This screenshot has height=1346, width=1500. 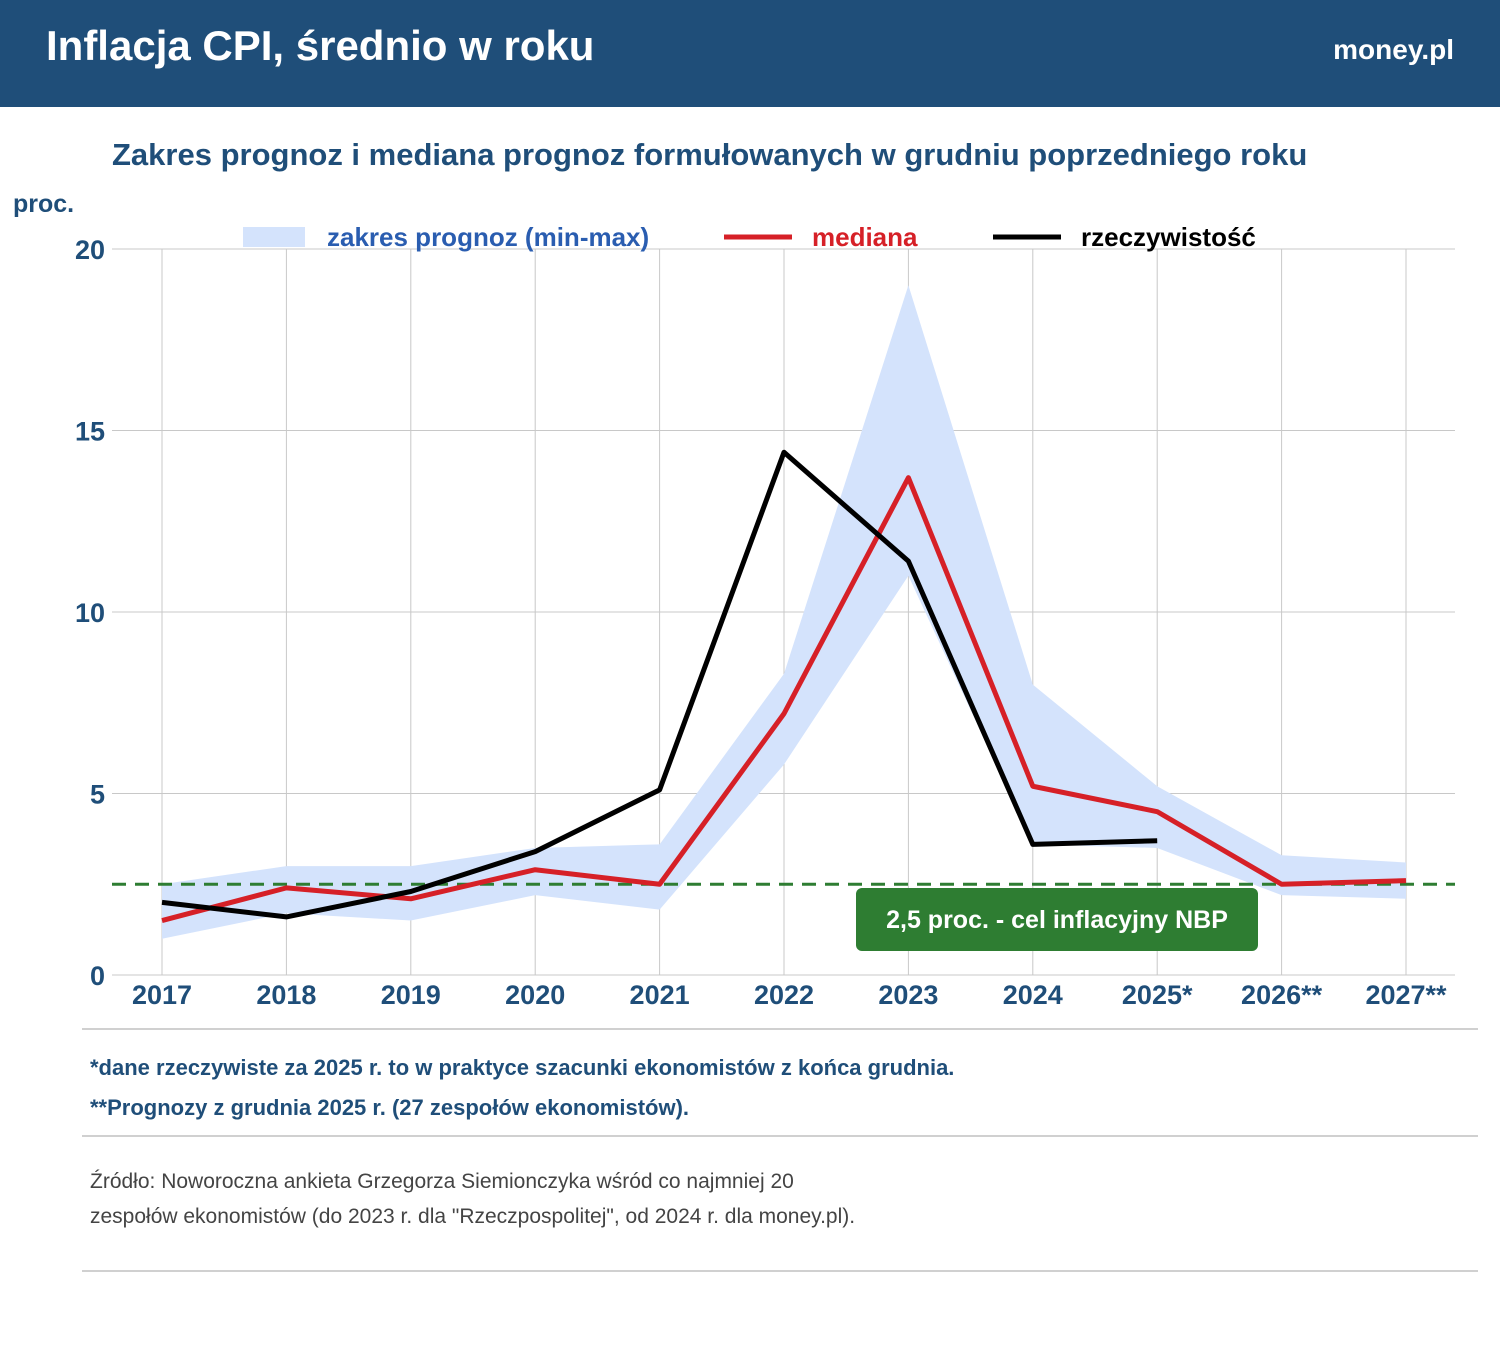 I want to click on legend-label: mediana, so click(x=865, y=237).